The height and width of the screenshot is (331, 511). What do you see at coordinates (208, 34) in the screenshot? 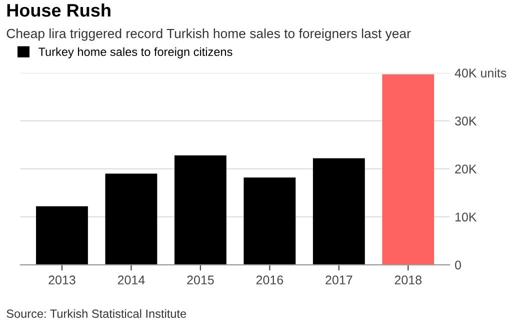
I see `chart-subtitle: Cheap lira triggered record Turkish home sales to foreigners last year` at bounding box center [208, 34].